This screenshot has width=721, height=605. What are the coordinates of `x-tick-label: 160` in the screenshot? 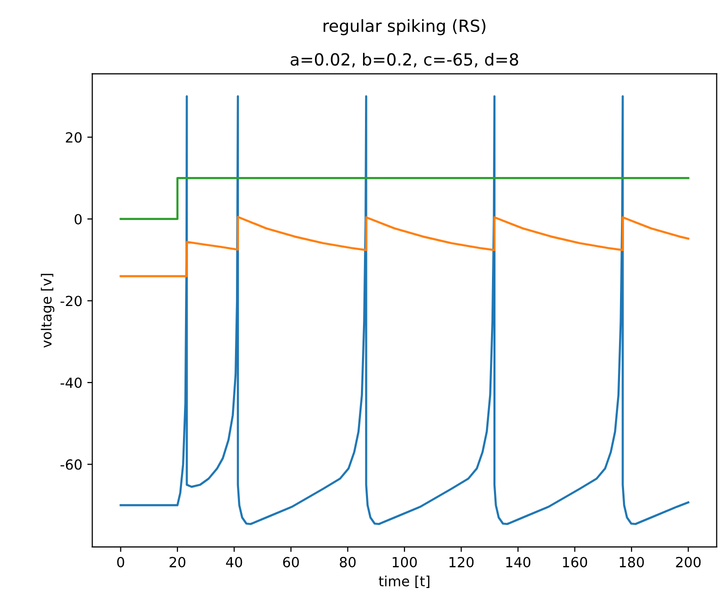 It's located at (575, 562).